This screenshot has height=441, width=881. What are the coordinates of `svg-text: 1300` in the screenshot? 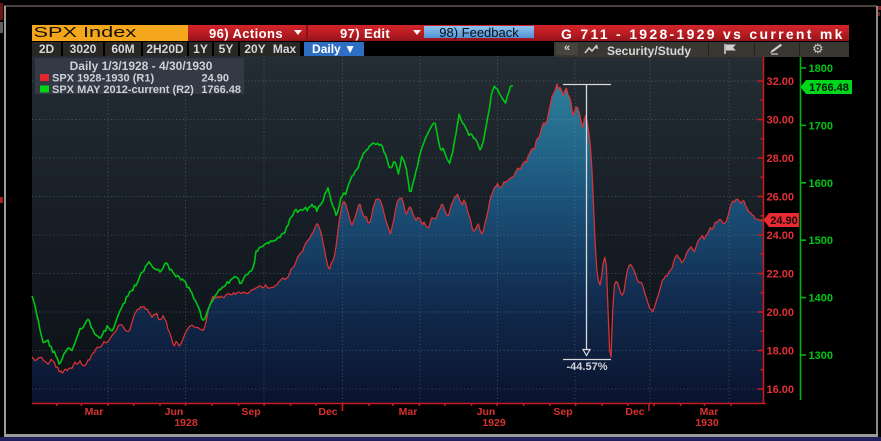 It's located at (821, 356).